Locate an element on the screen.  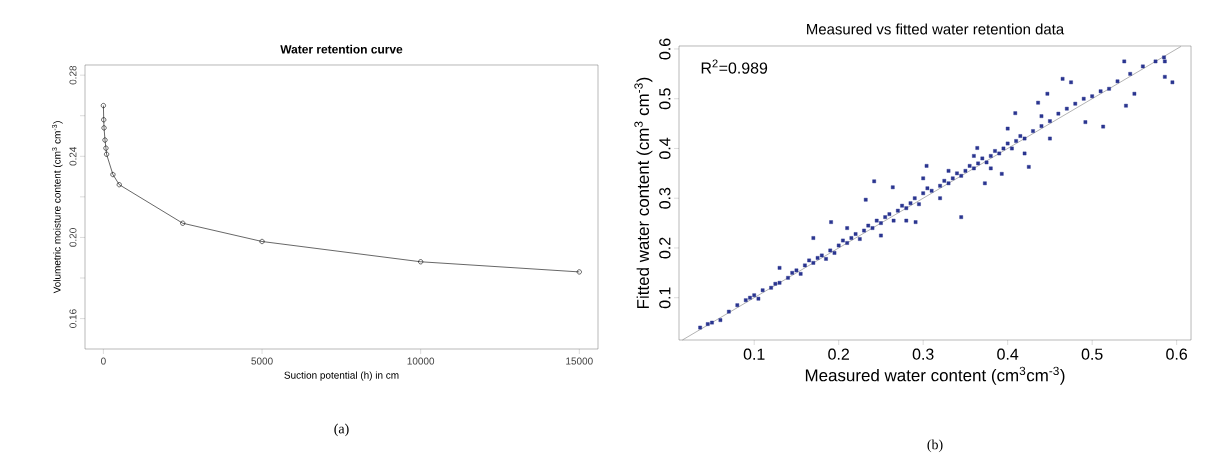
chart-title: Measured vs fitted water retention data is located at coordinates (936, 29).